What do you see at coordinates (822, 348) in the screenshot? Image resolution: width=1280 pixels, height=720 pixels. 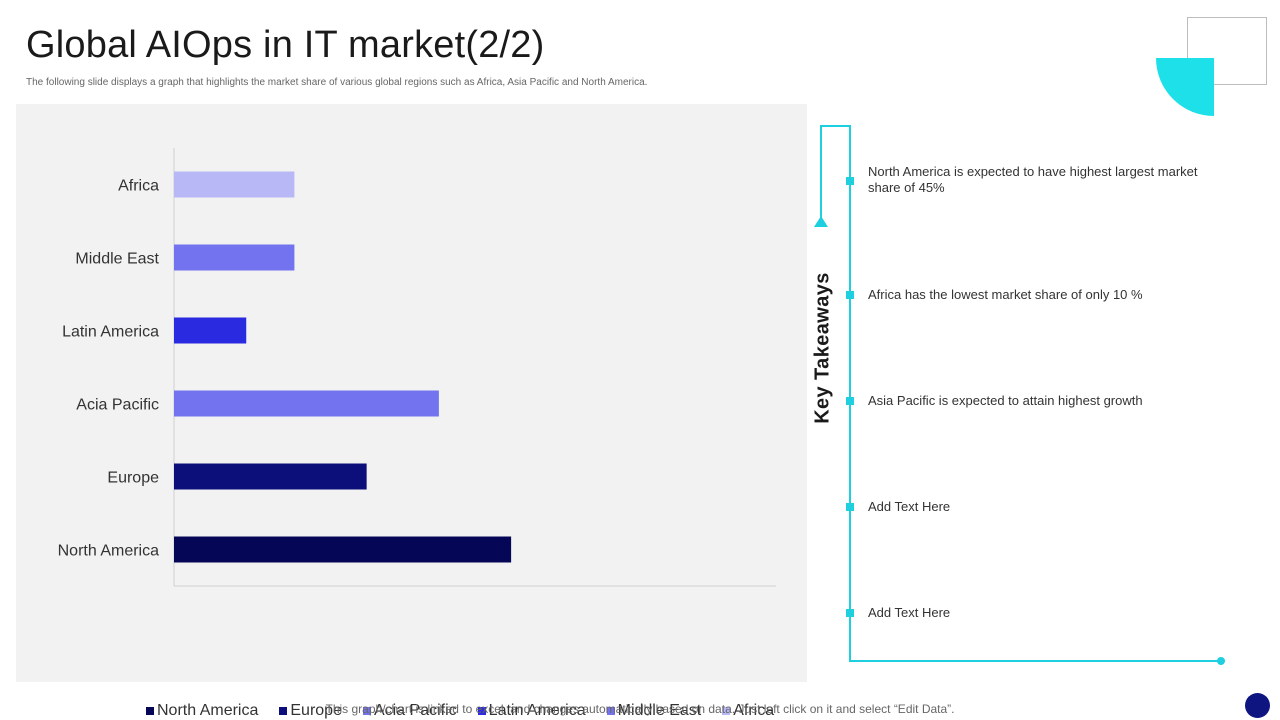 I see `key-takeaways-heading: Key Takeaways` at bounding box center [822, 348].